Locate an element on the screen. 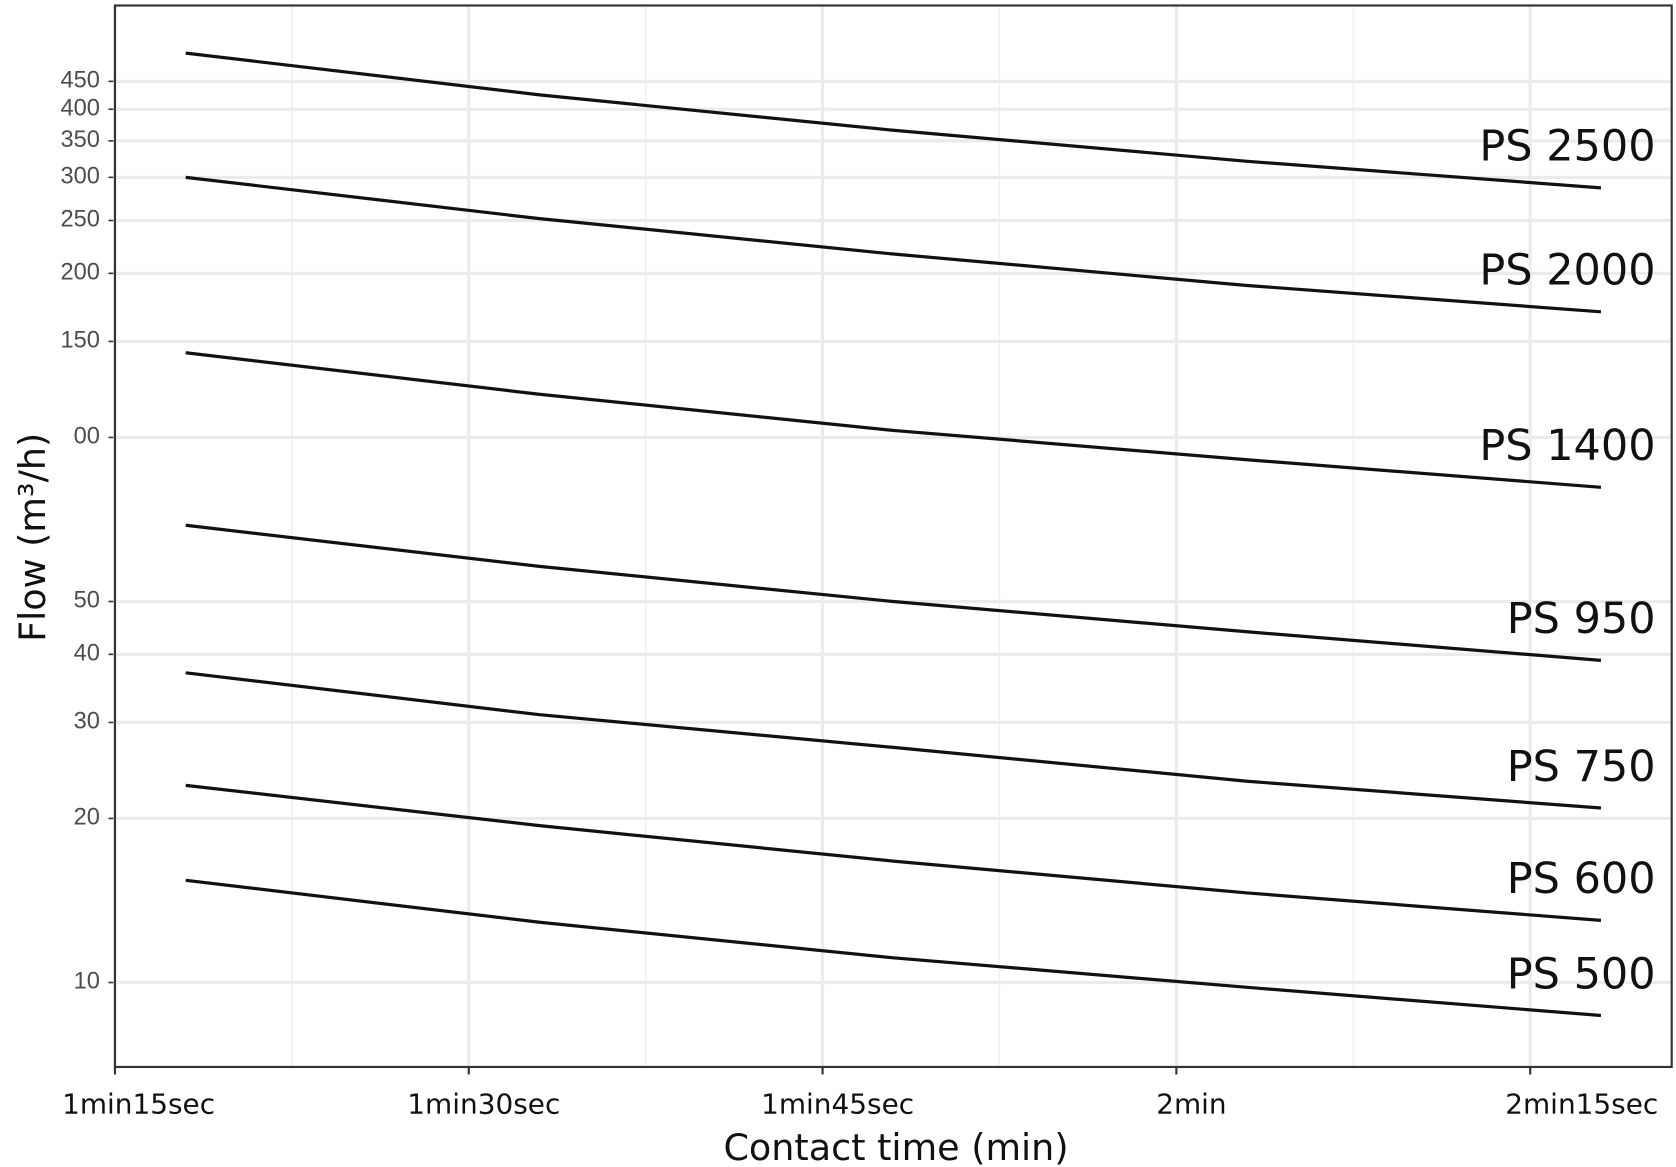 The image size is (1676, 1167). y-tick-label: 250 is located at coordinates (79, 220).